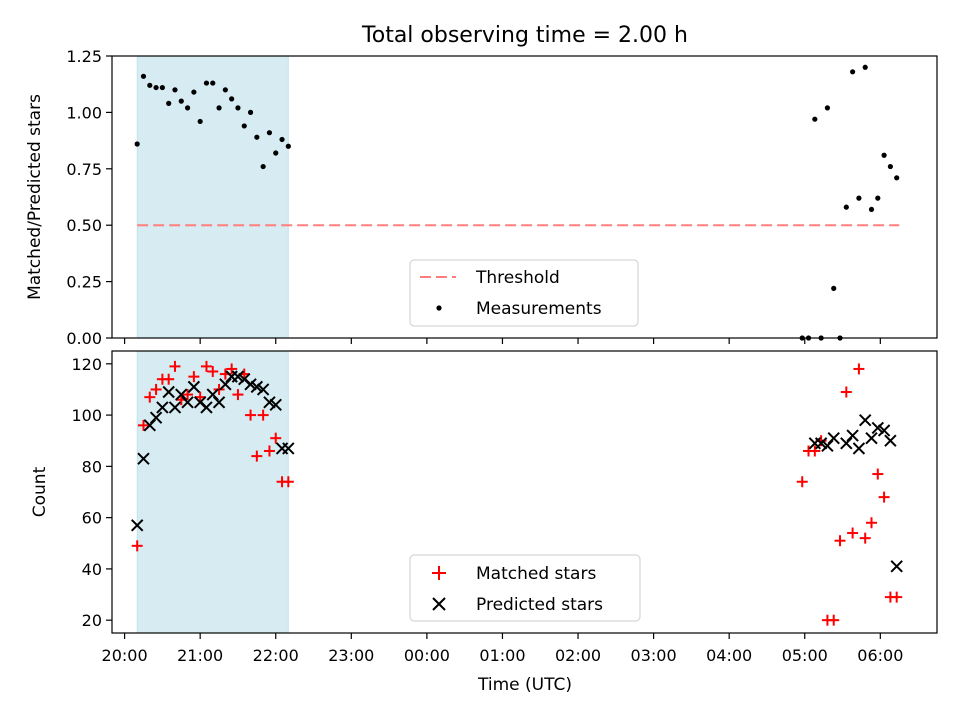 The width and height of the screenshot is (960, 720). What do you see at coordinates (125, 655) in the screenshot?
I see `x-tick-label: 20:00` at bounding box center [125, 655].